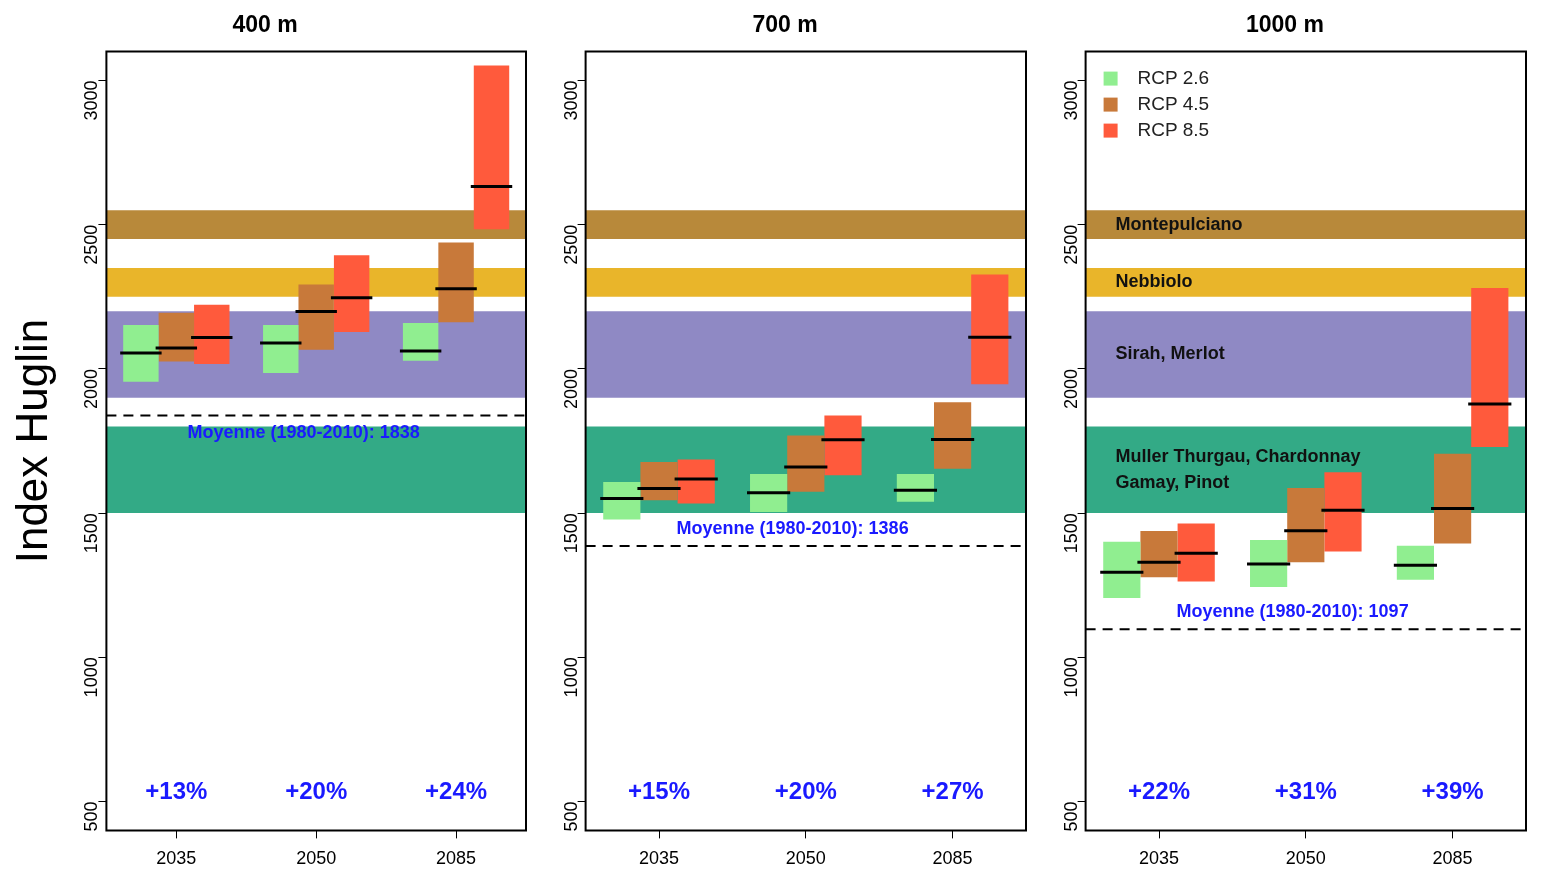 This screenshot has width=1542, height=882. Describe the element at coordinates (265, 24) in the screenshot. I see `chart-title: 400 m` at that location.